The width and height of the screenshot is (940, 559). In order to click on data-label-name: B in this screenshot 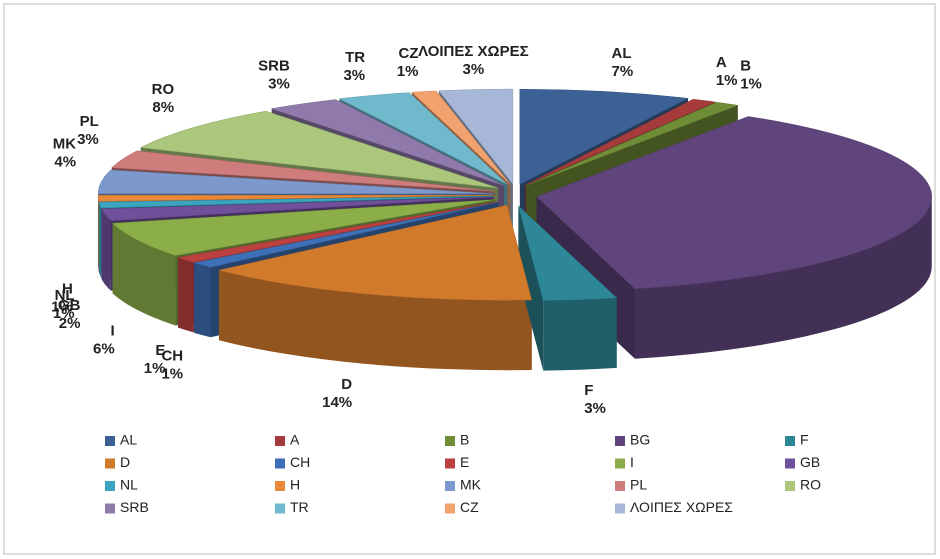, I will do `click(745, 65)`.